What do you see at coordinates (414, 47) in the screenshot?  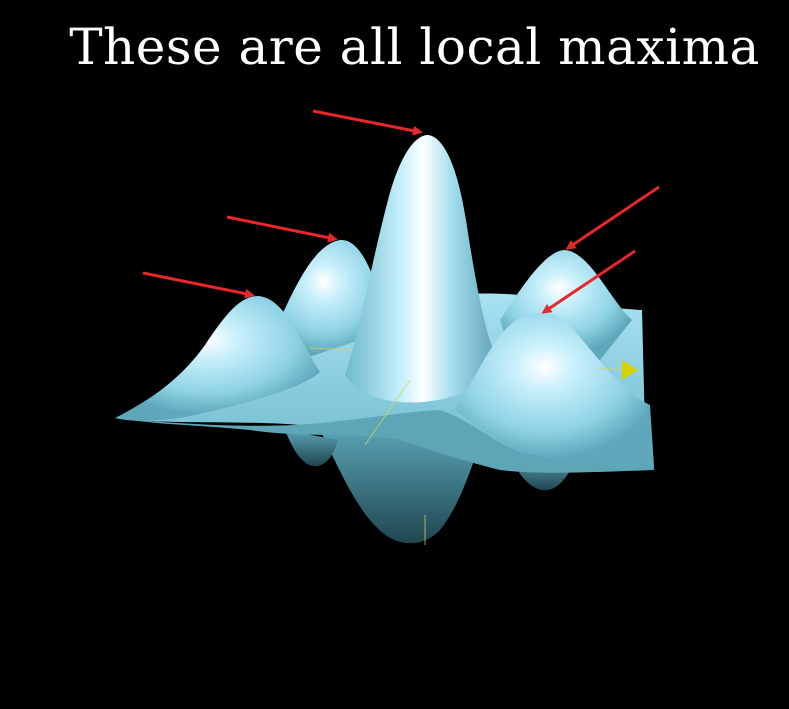 I see `title-text: These are all local maxima` at bounding box center [414, 47].